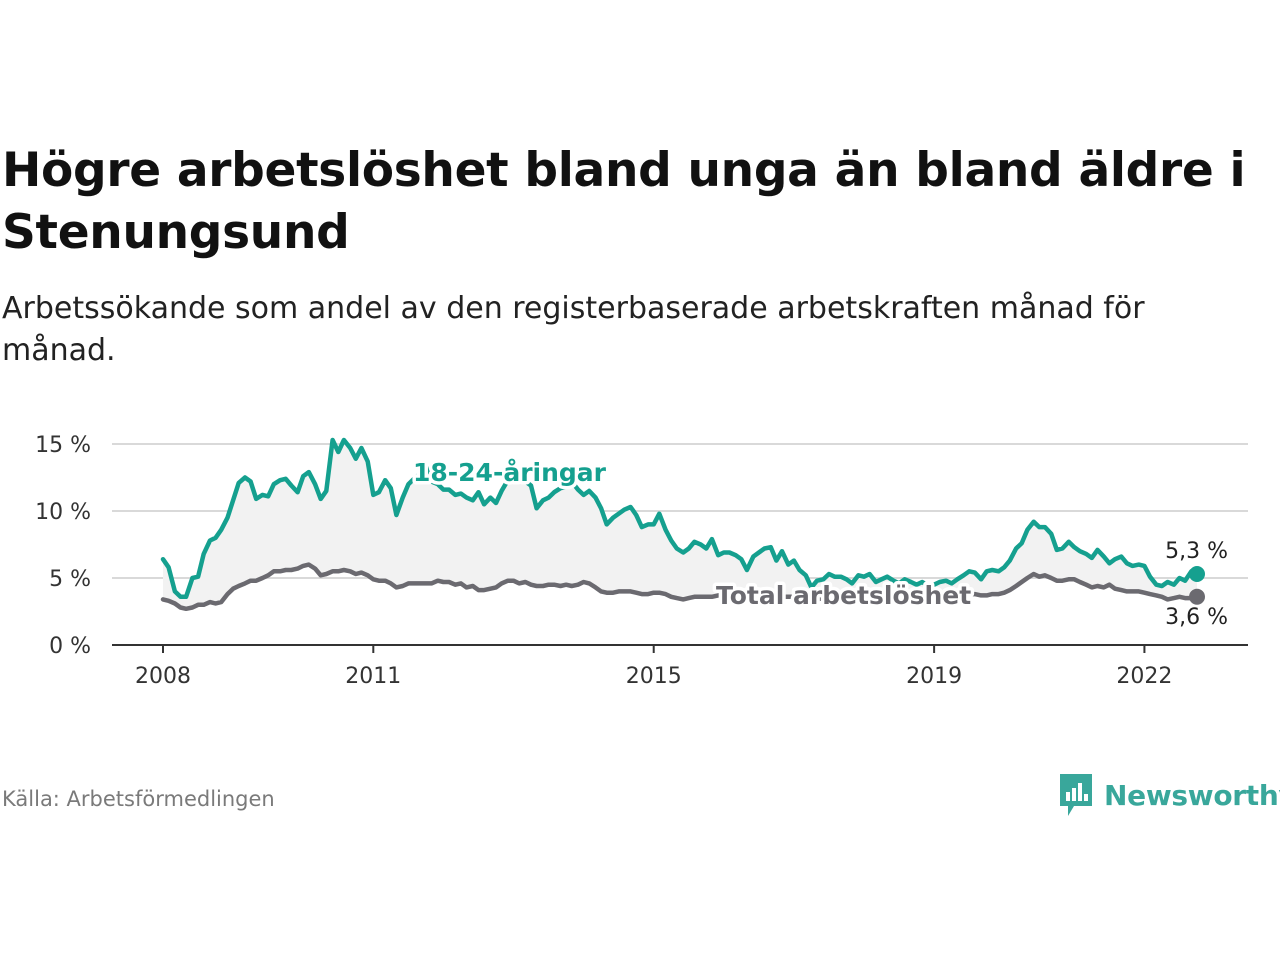 This screenshot has height=960, width=1280. I want to click on x-tick-label: 2022, so click(1144, 676).